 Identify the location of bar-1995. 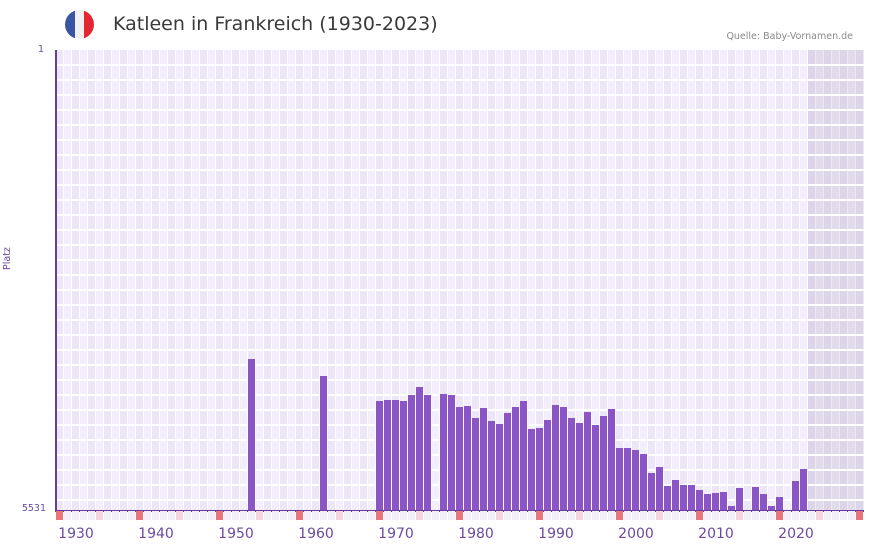
(595, 467).